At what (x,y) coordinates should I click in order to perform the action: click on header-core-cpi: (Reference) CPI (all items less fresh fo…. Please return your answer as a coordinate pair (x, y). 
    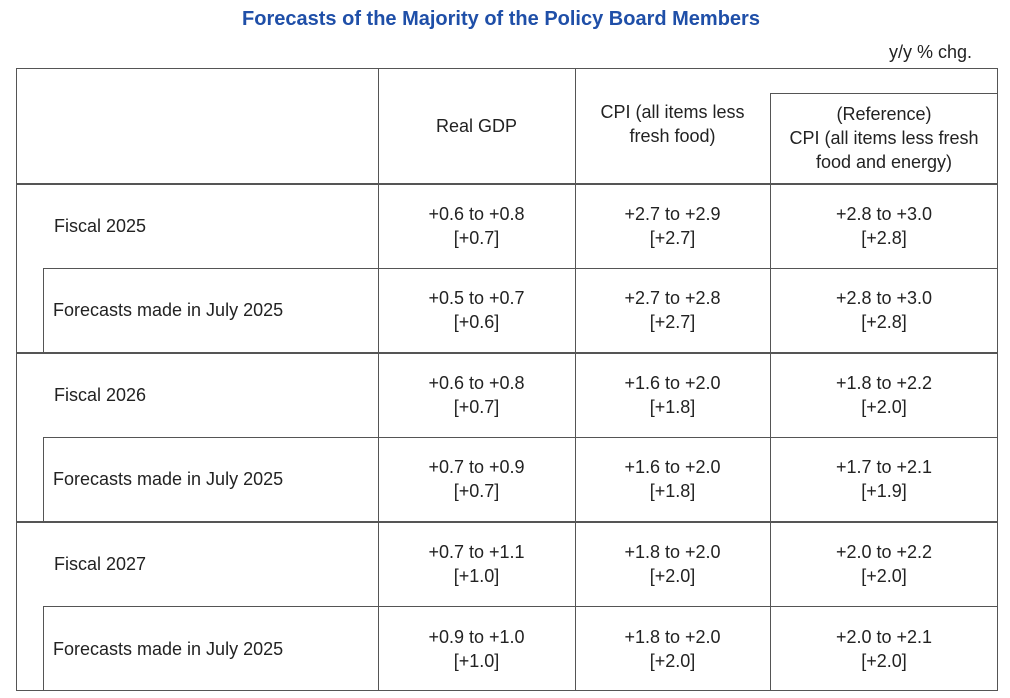
    Looking at the image, I should click on (884, 138).